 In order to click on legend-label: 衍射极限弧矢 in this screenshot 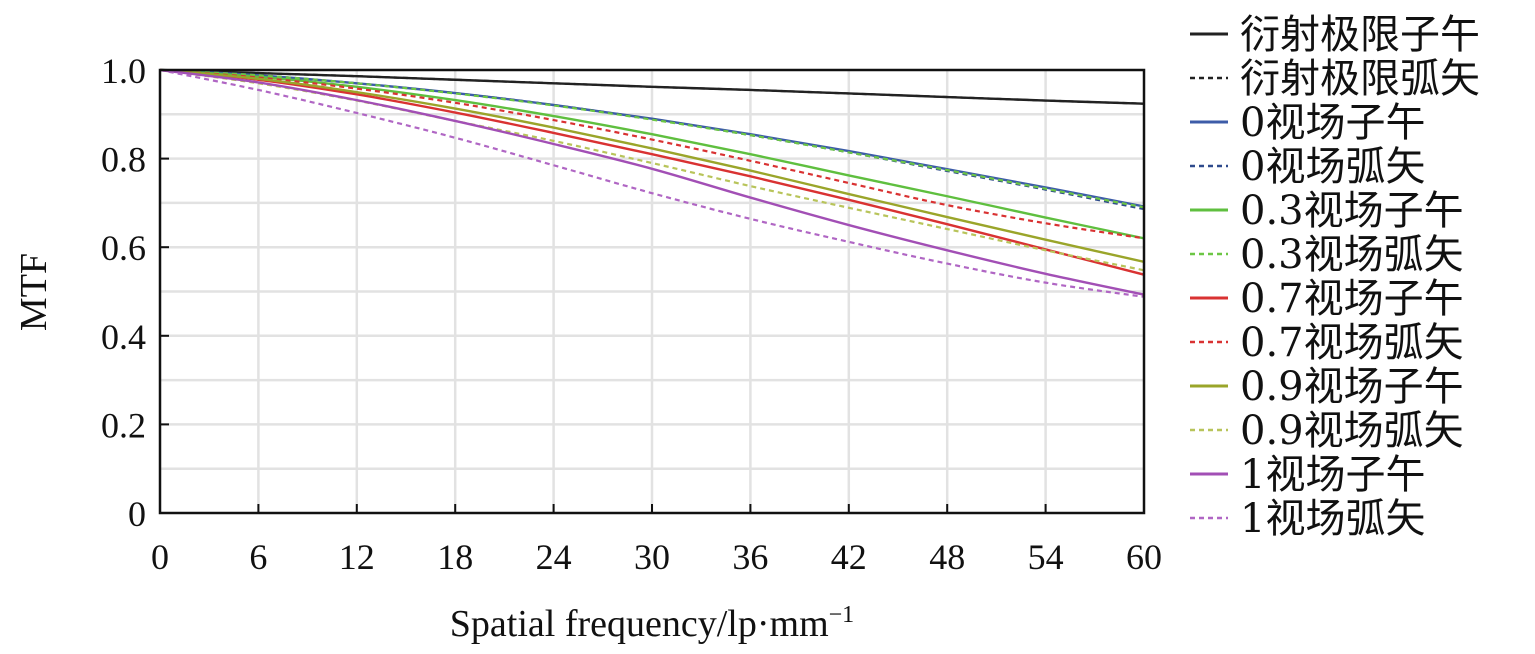, I will do `click(1360, 79)`.